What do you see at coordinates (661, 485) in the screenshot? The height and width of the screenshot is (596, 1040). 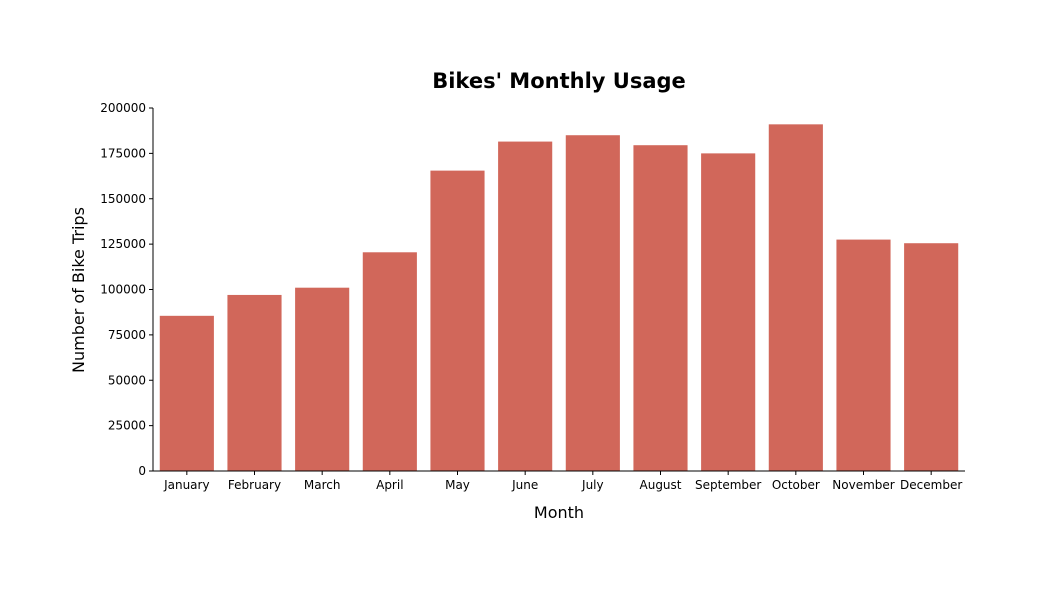 I see `x-tick-label: August` at bounding box center [661, 485].